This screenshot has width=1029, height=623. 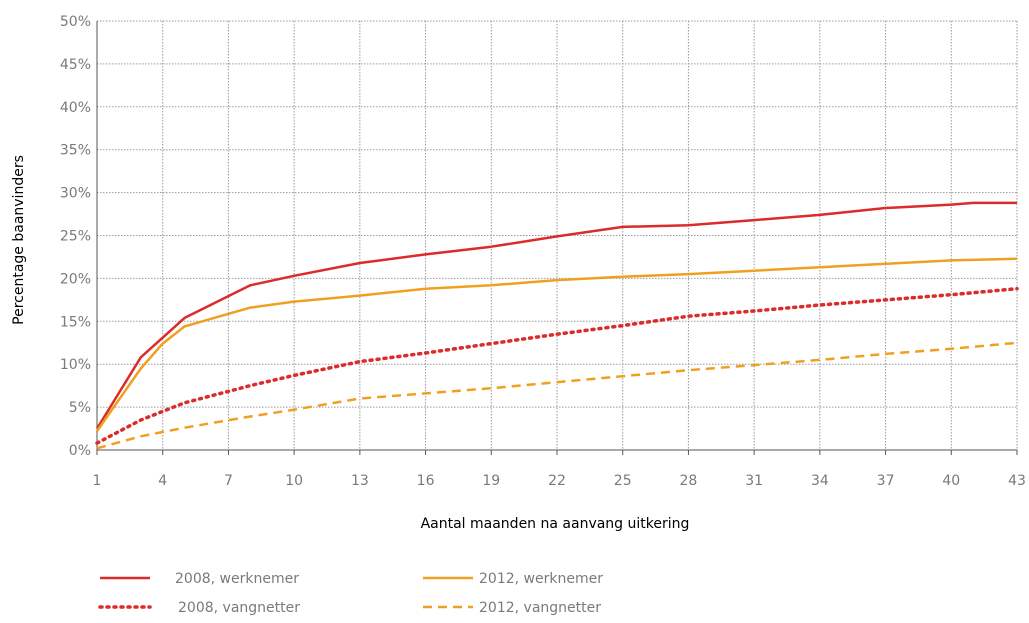 I want to click on x-tick-label: 31, so click(x=754, y=481).